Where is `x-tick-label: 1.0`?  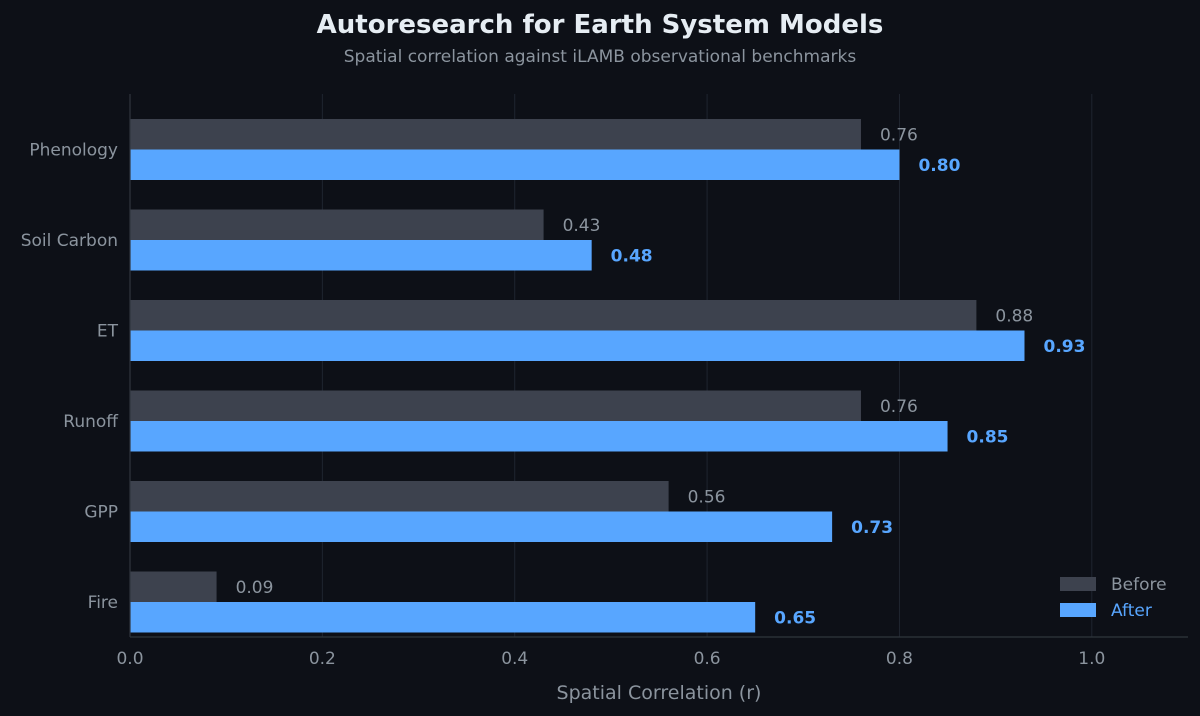
x-tick-label: 1.0 is located at coordinates (1091, 659).